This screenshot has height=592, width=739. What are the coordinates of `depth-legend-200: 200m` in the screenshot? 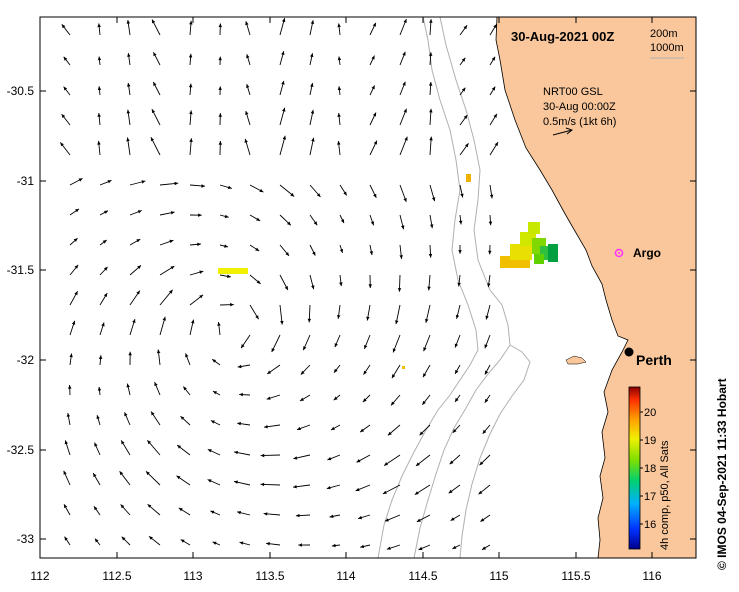 It's located at (664, 34).